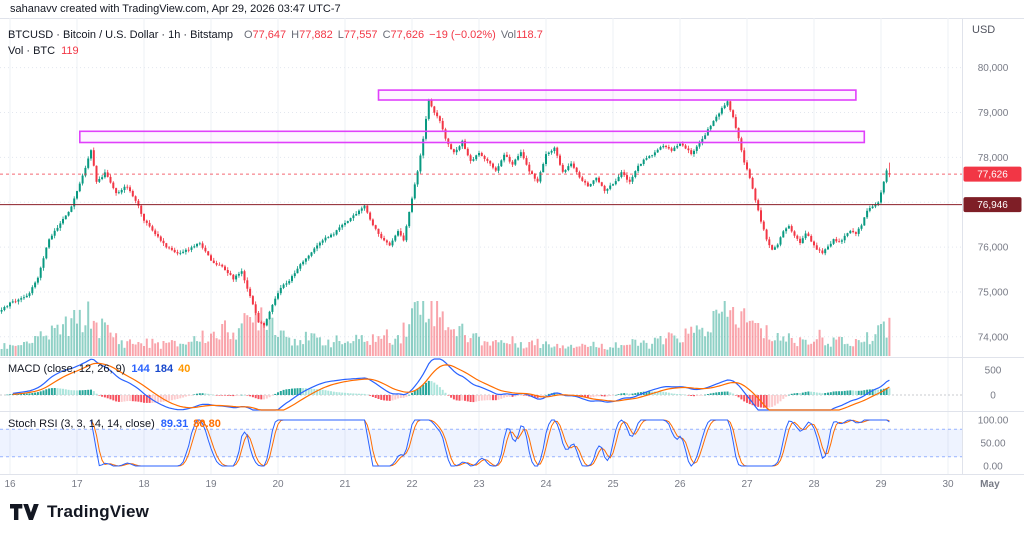 This screenshot has height=539, width=1024. Describe the element at coordinates (490, 443) in the screenshot. I see `stoch-k-line` at that location.